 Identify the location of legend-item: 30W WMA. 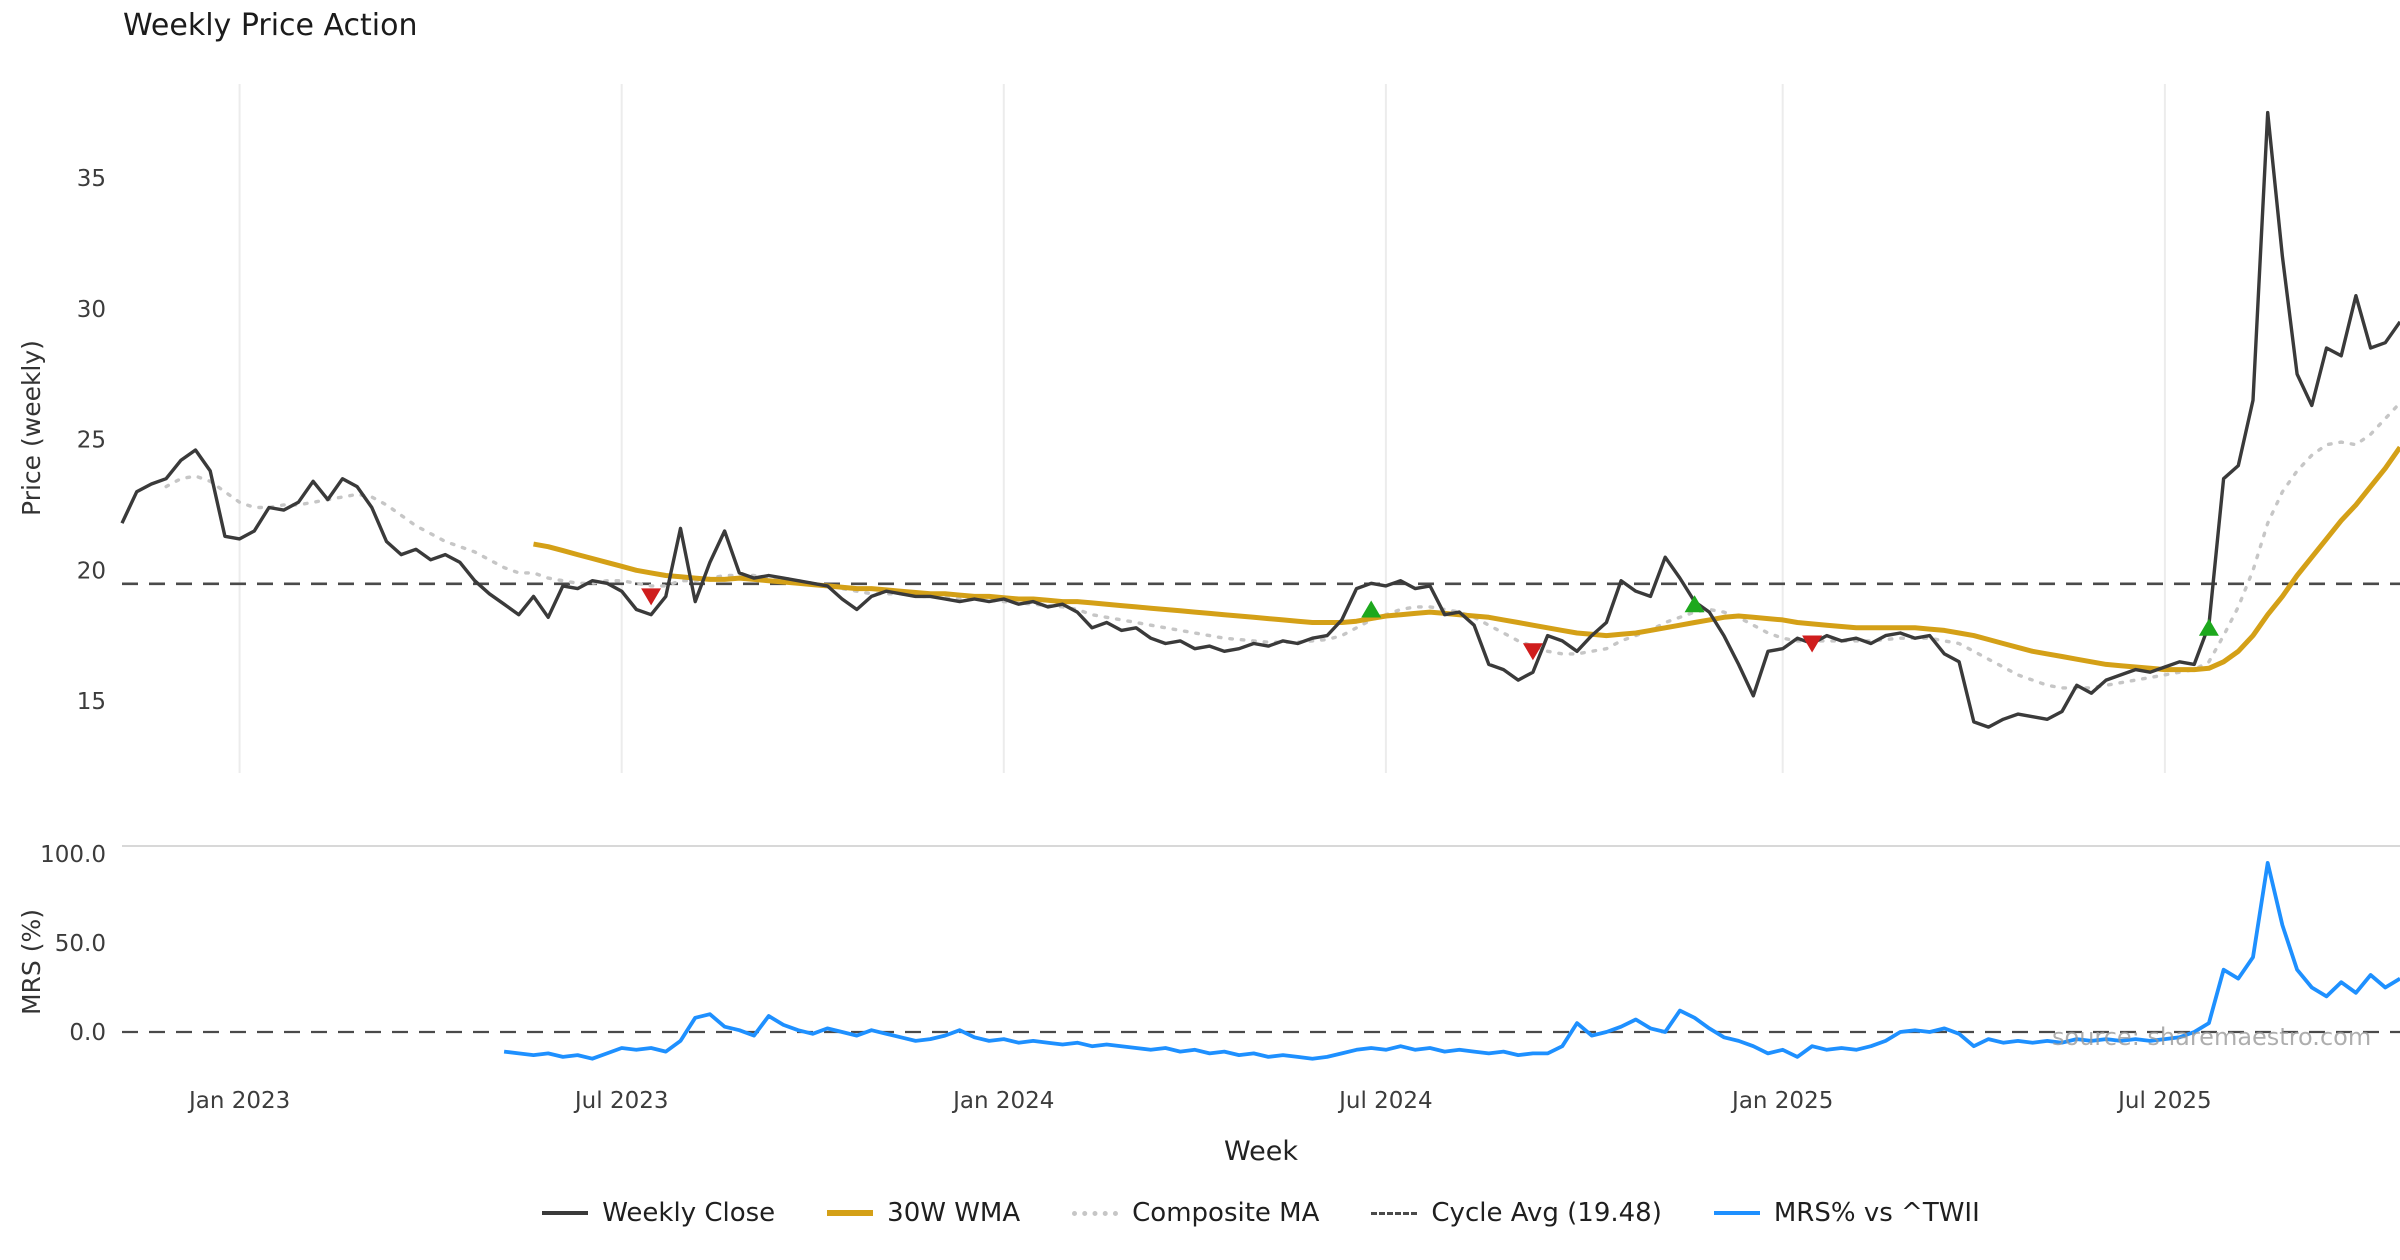
(923, 1213).